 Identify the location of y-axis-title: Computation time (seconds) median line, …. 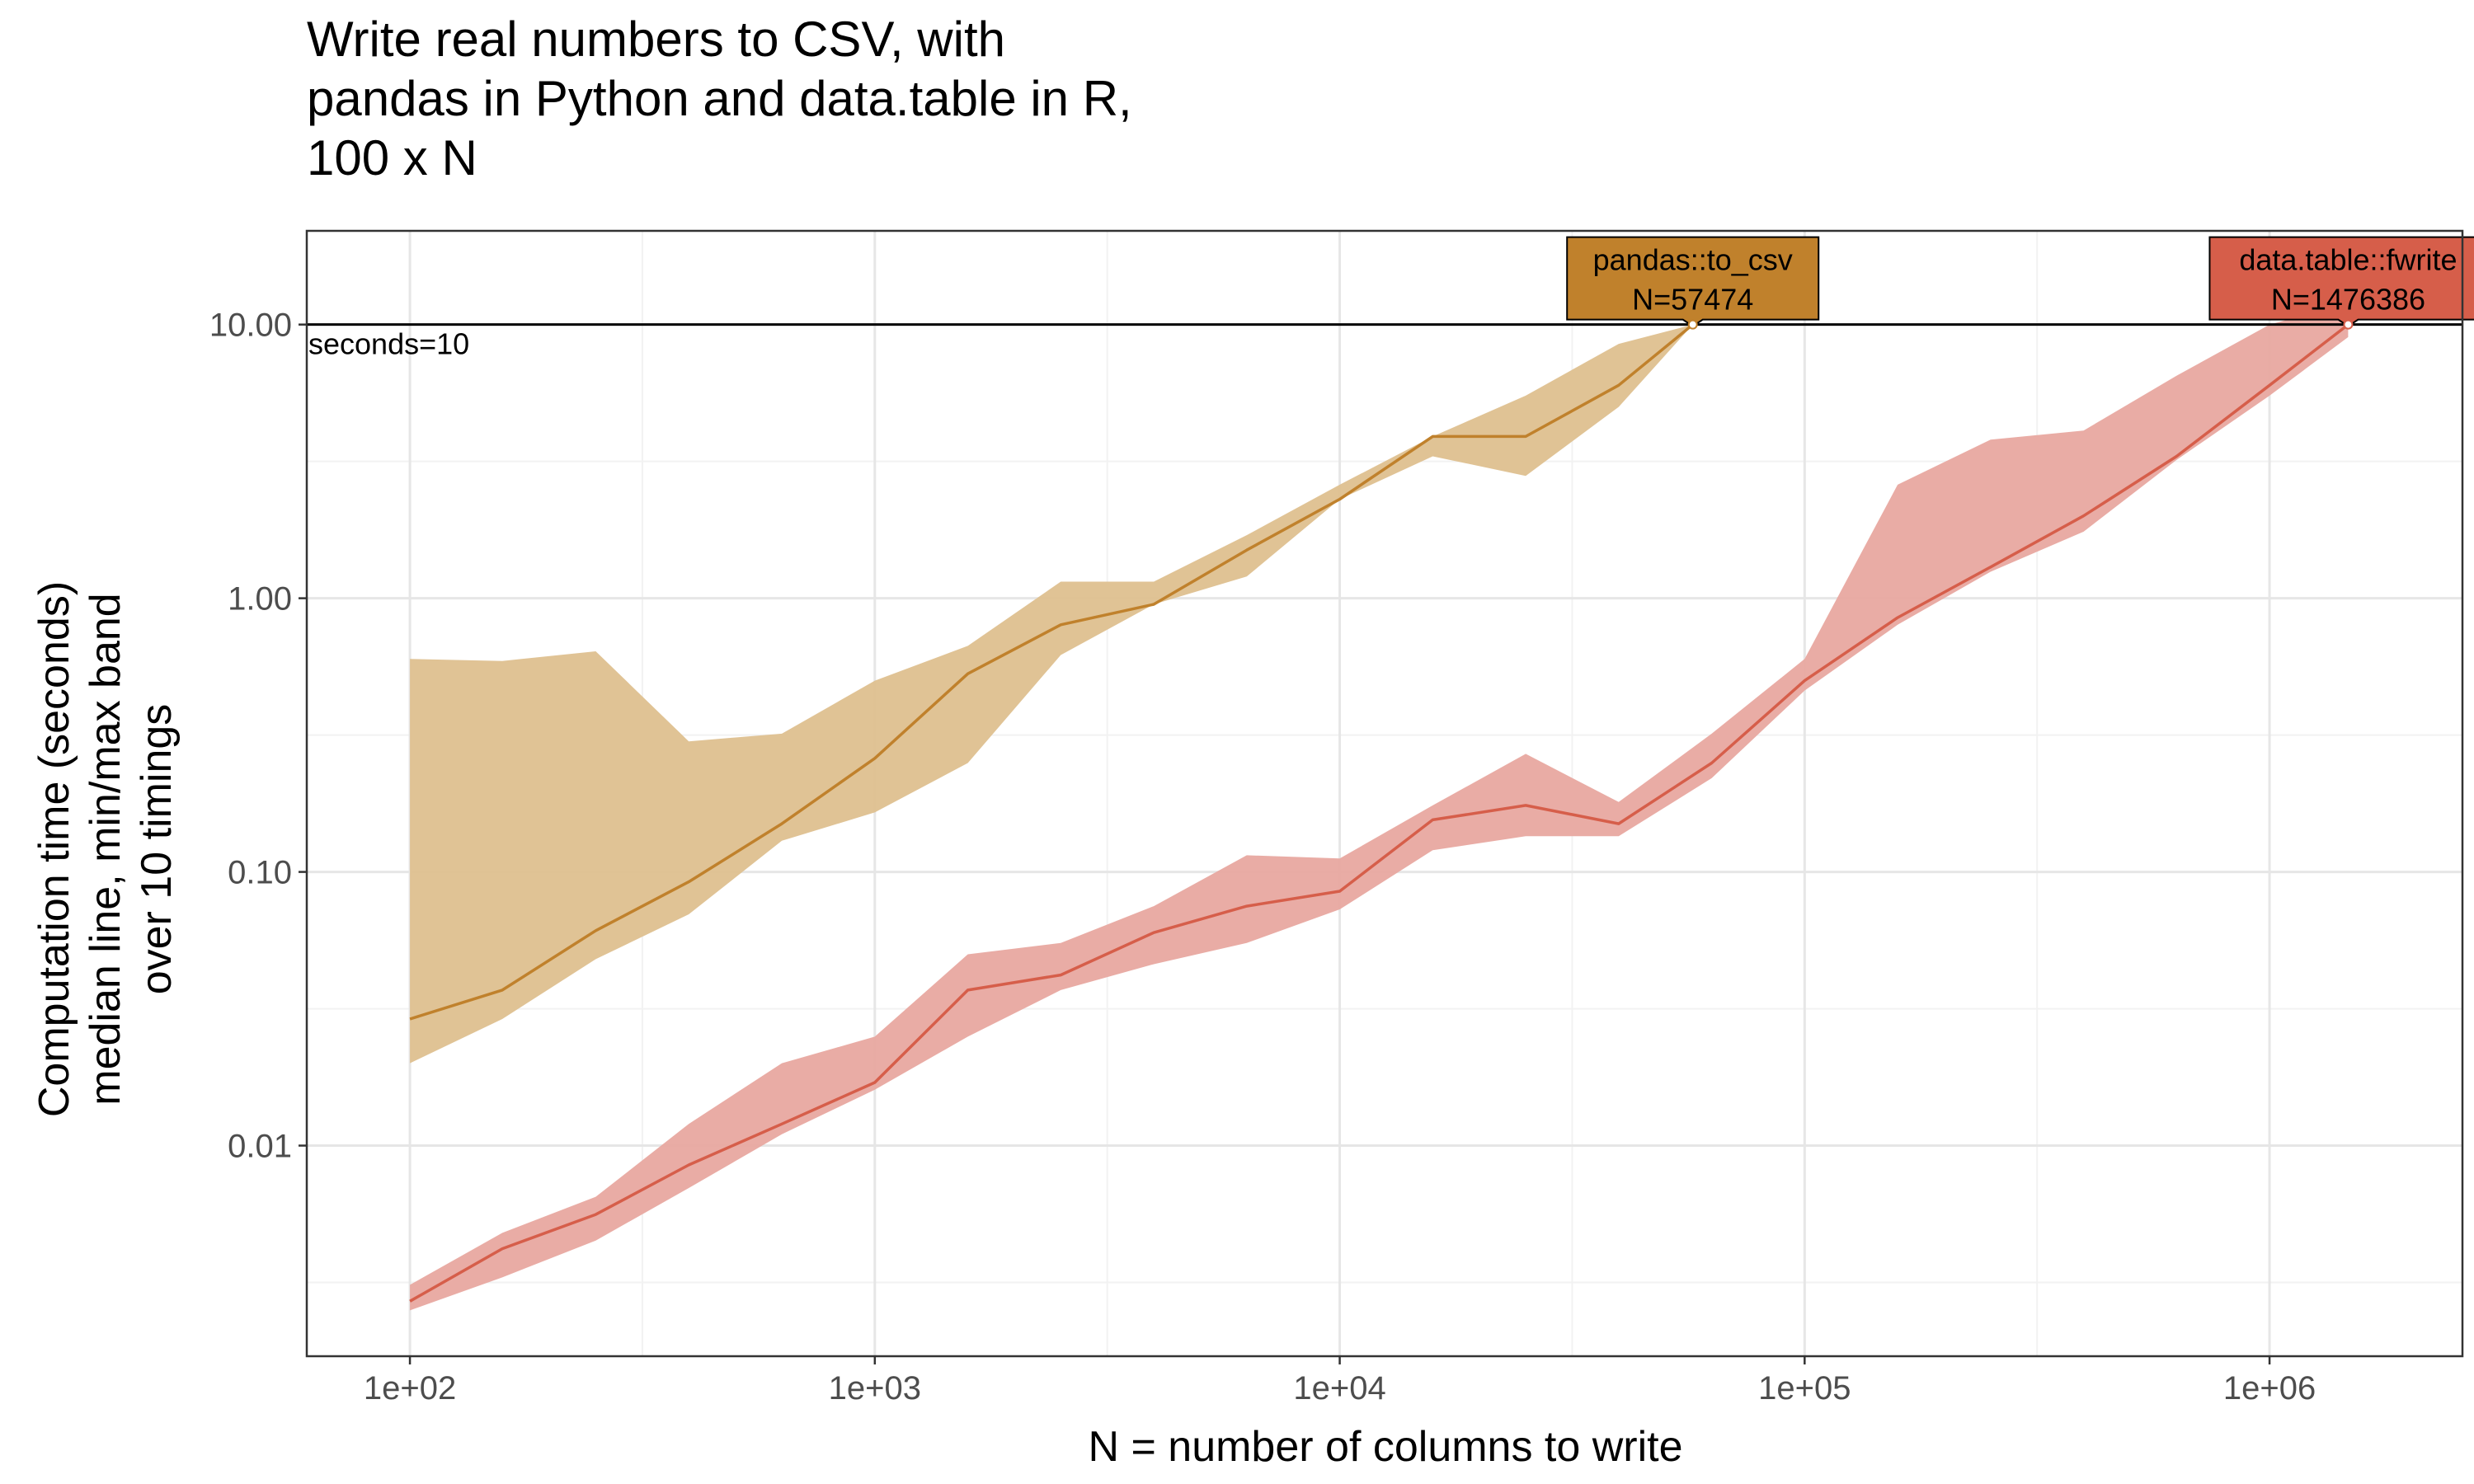
(106, 849).